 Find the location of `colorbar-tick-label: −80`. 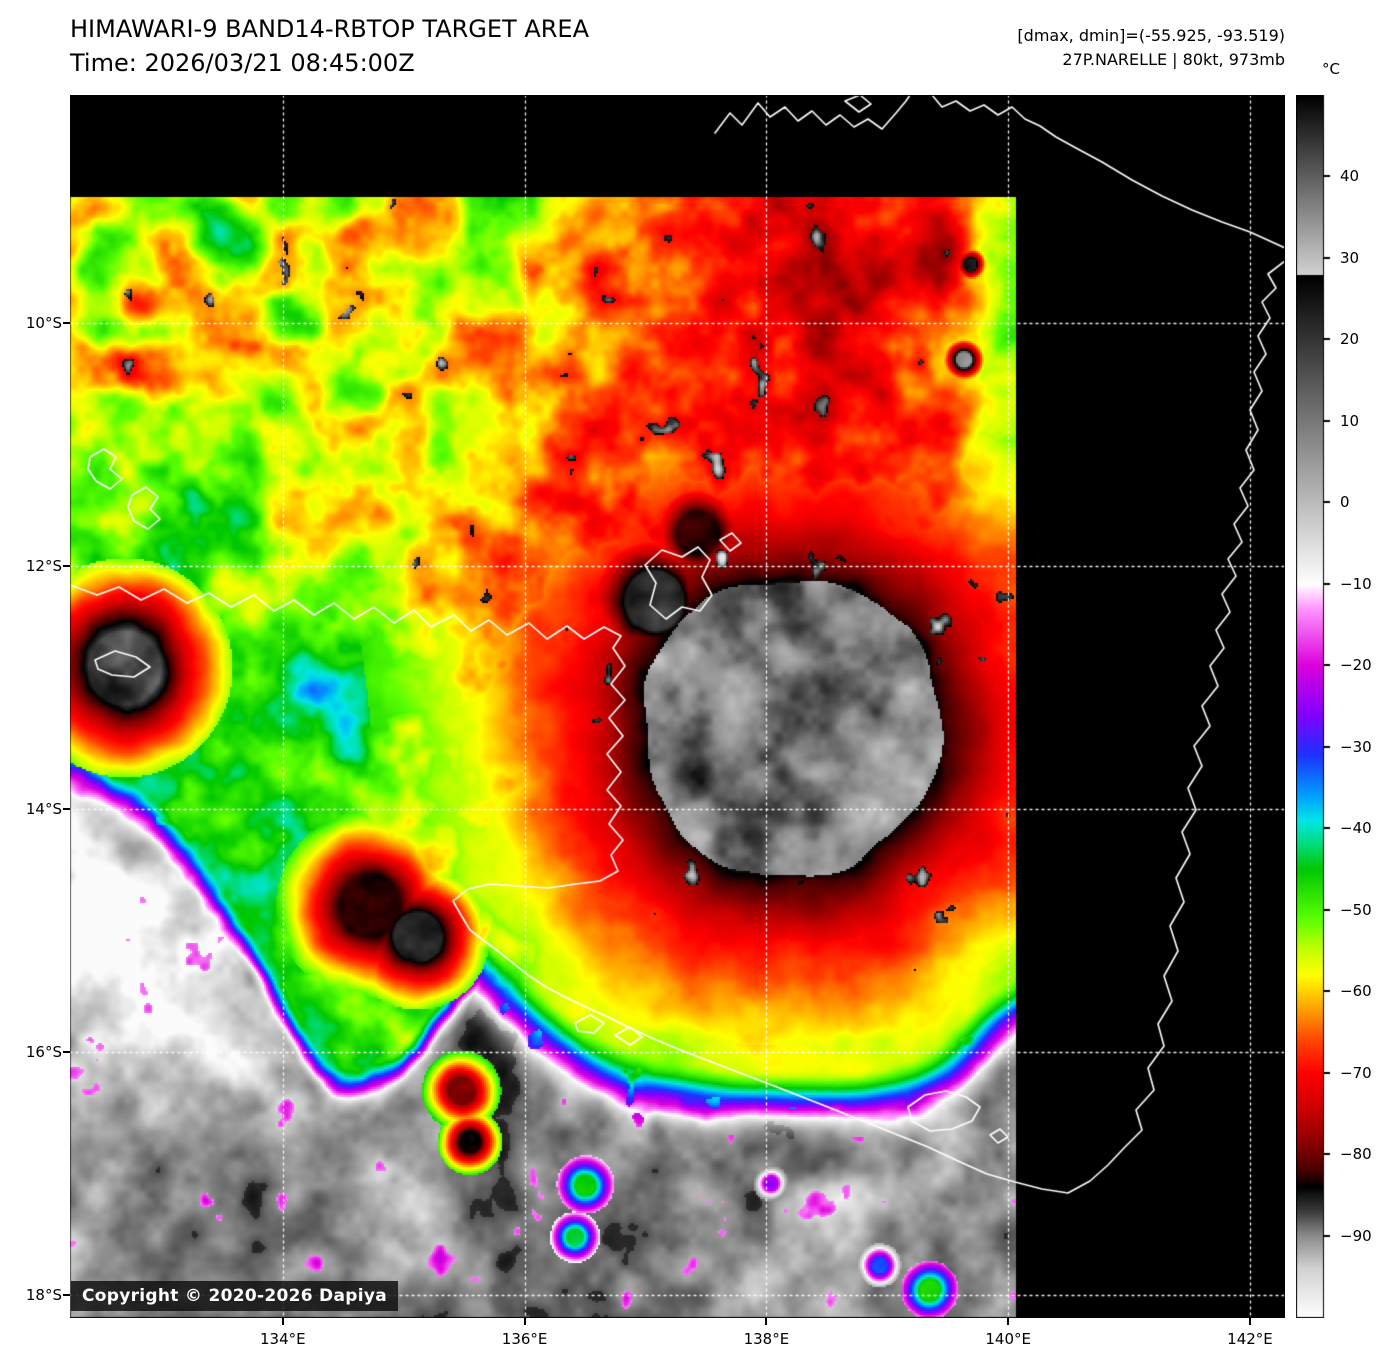

colorbar-tick-label: −80 is located at coordinates (1356, 1154).